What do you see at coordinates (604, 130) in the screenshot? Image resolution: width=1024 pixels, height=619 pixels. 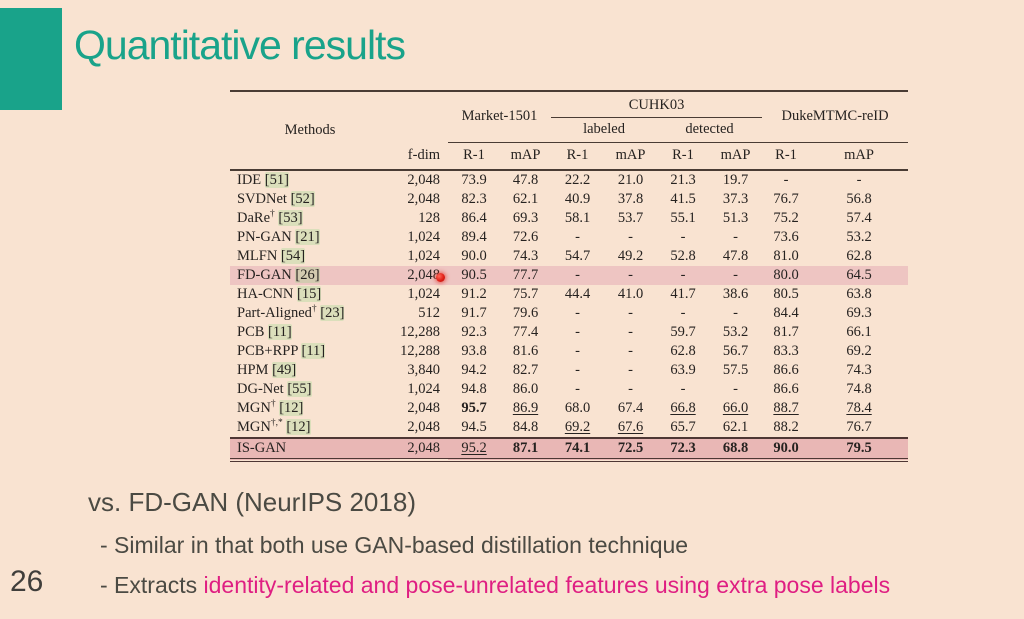 I see `col-sub-labeled: labeled` at bounding box center [604, 130].